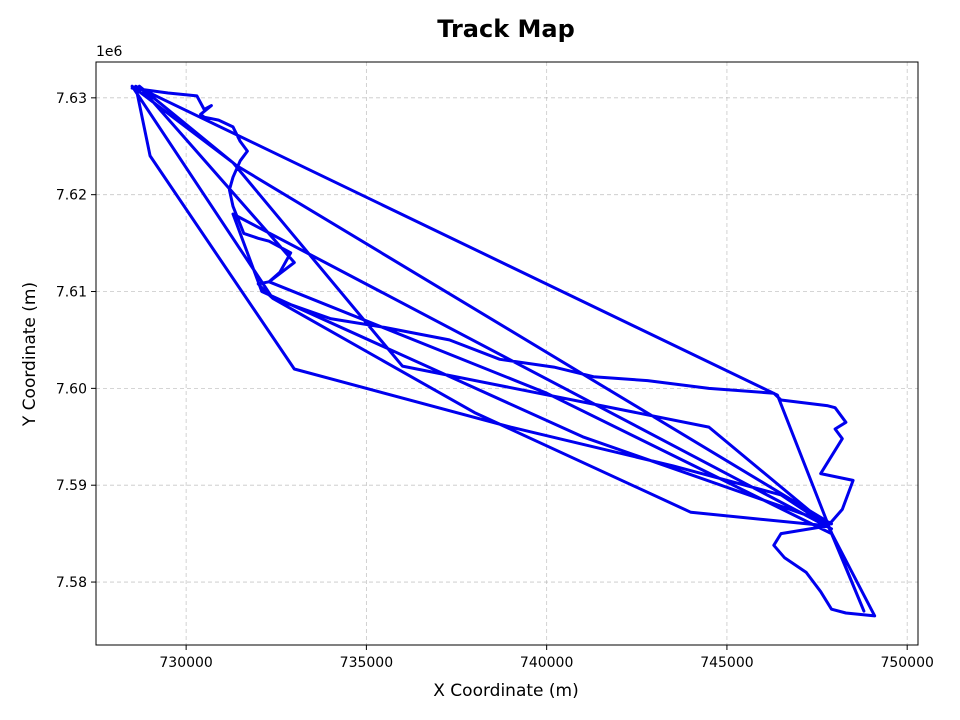 The image size is (960, 720). What do you see at coordinates (71, 486) in the screenshot?
I see `y-tick-label: 7.59` at bounding box center [71, 486].